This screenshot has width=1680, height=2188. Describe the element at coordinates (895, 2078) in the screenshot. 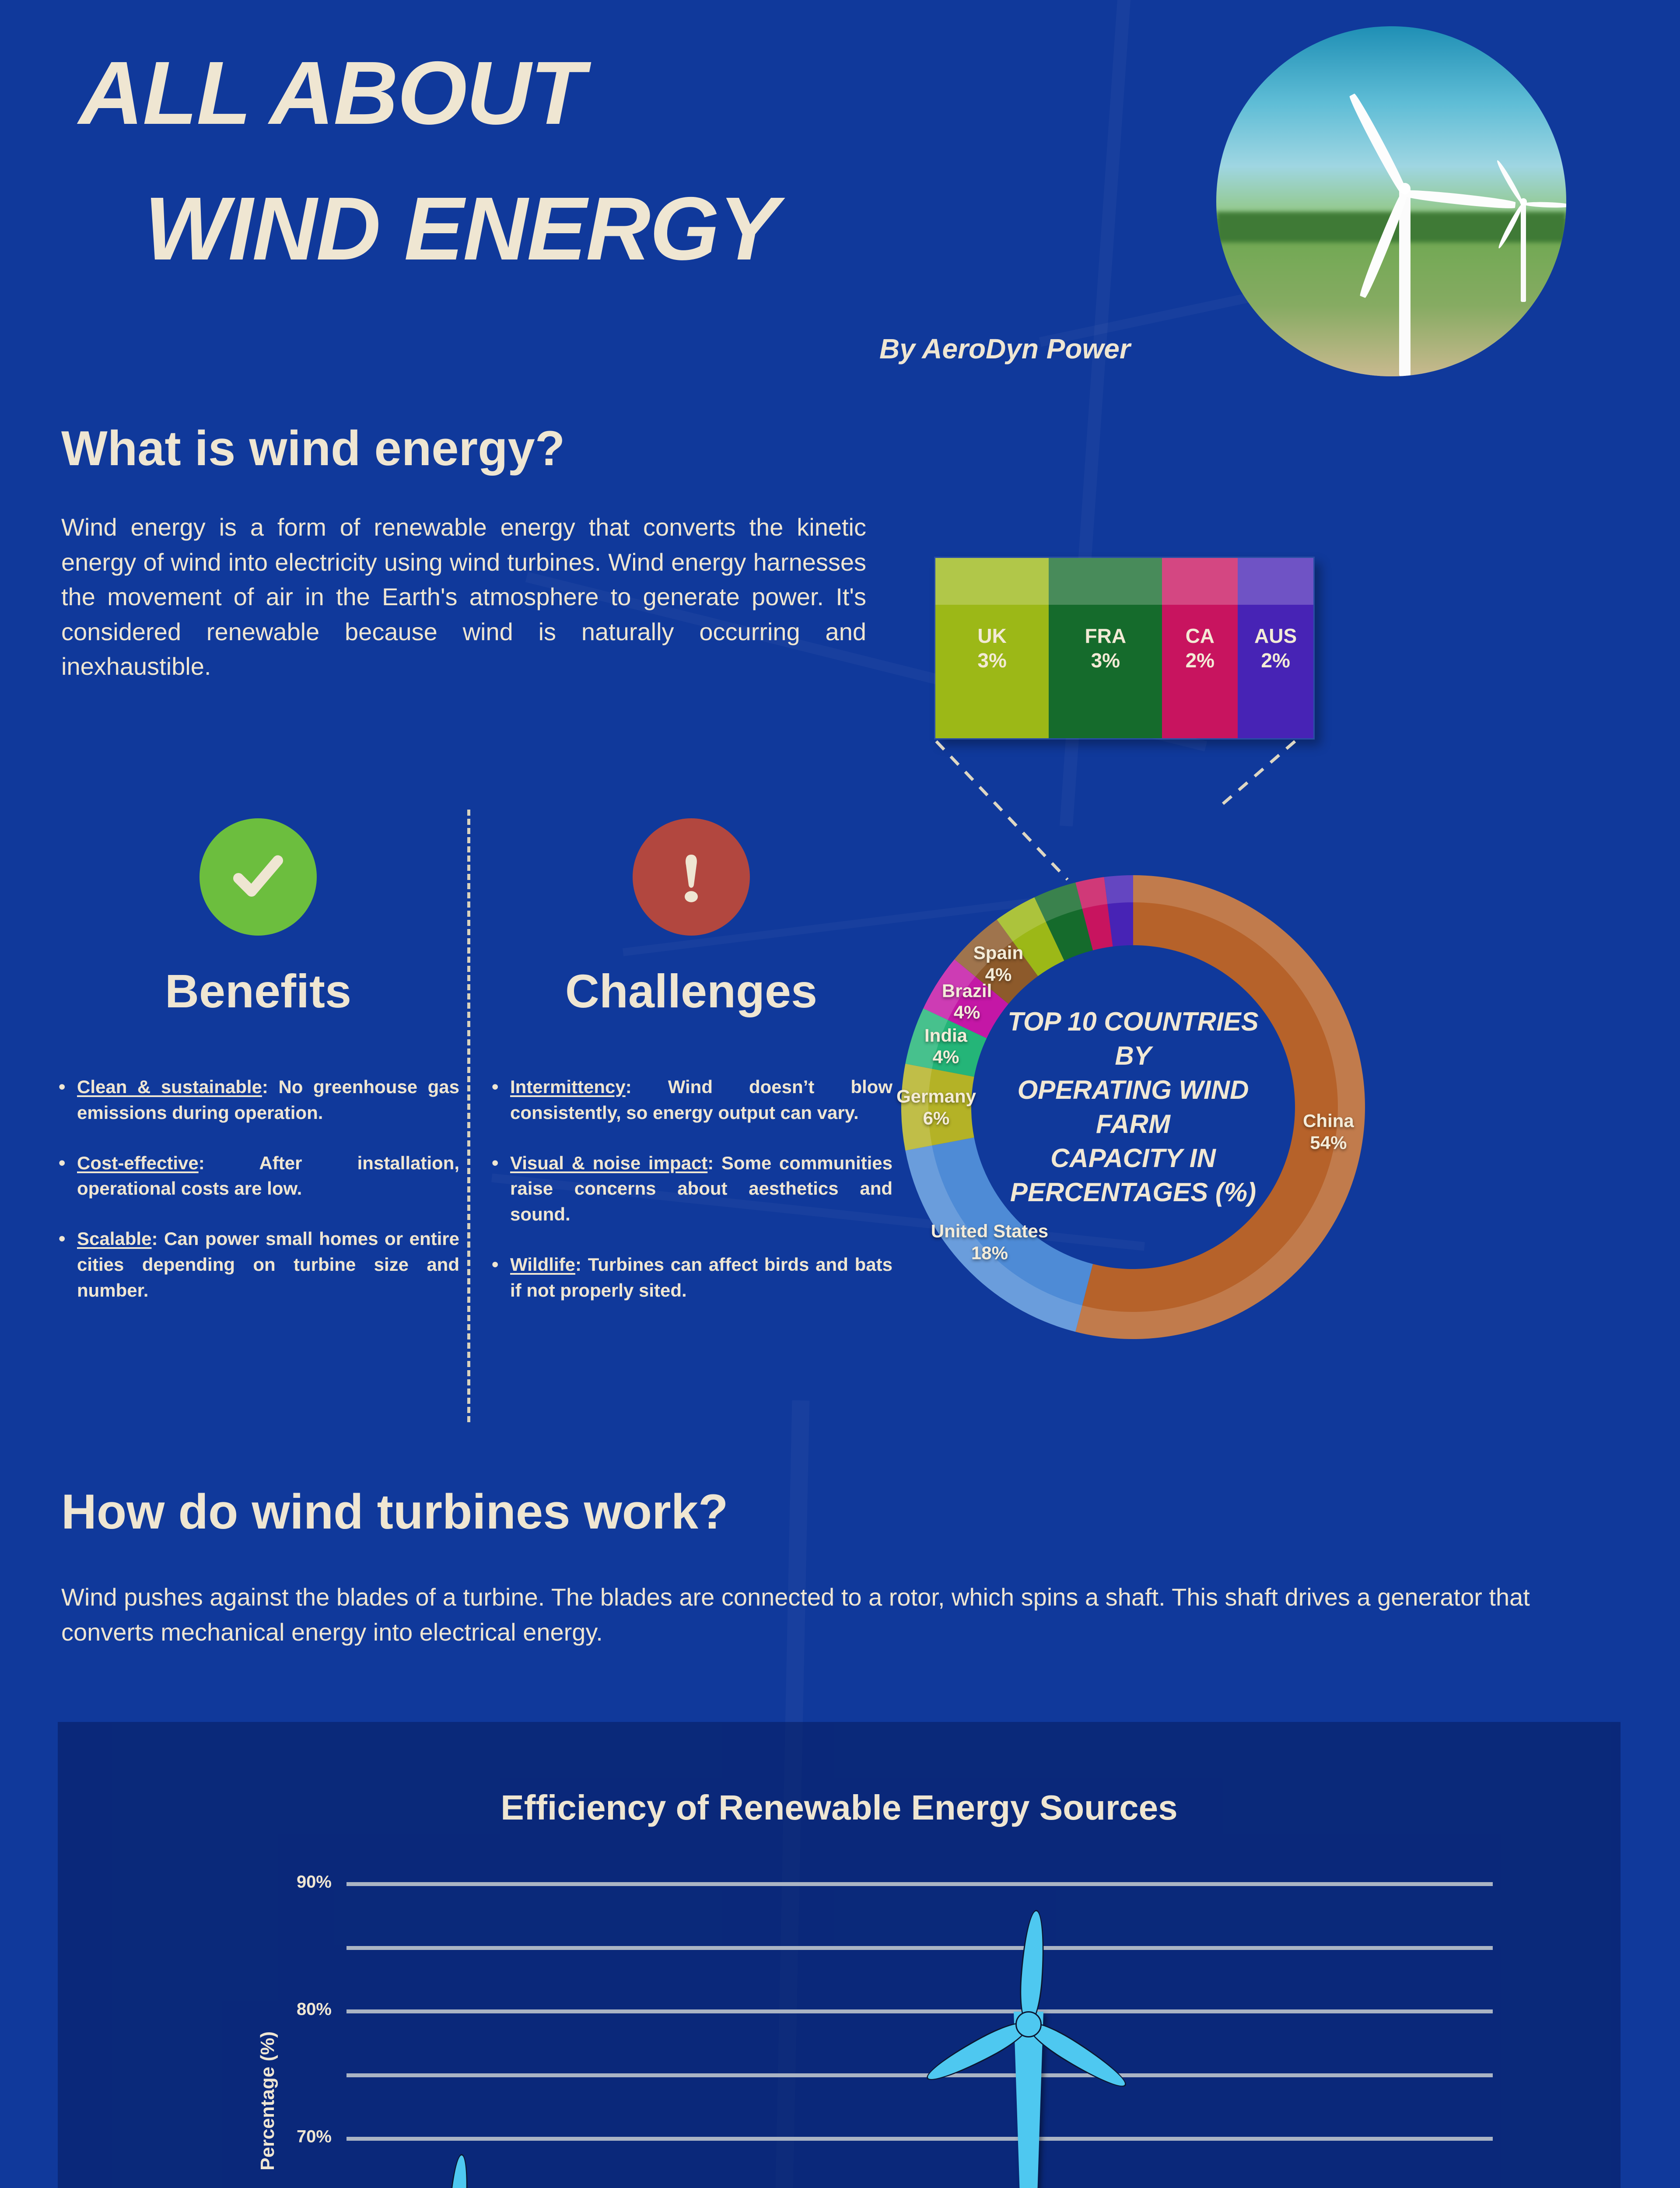

I see `gridline: 70%` at that location.